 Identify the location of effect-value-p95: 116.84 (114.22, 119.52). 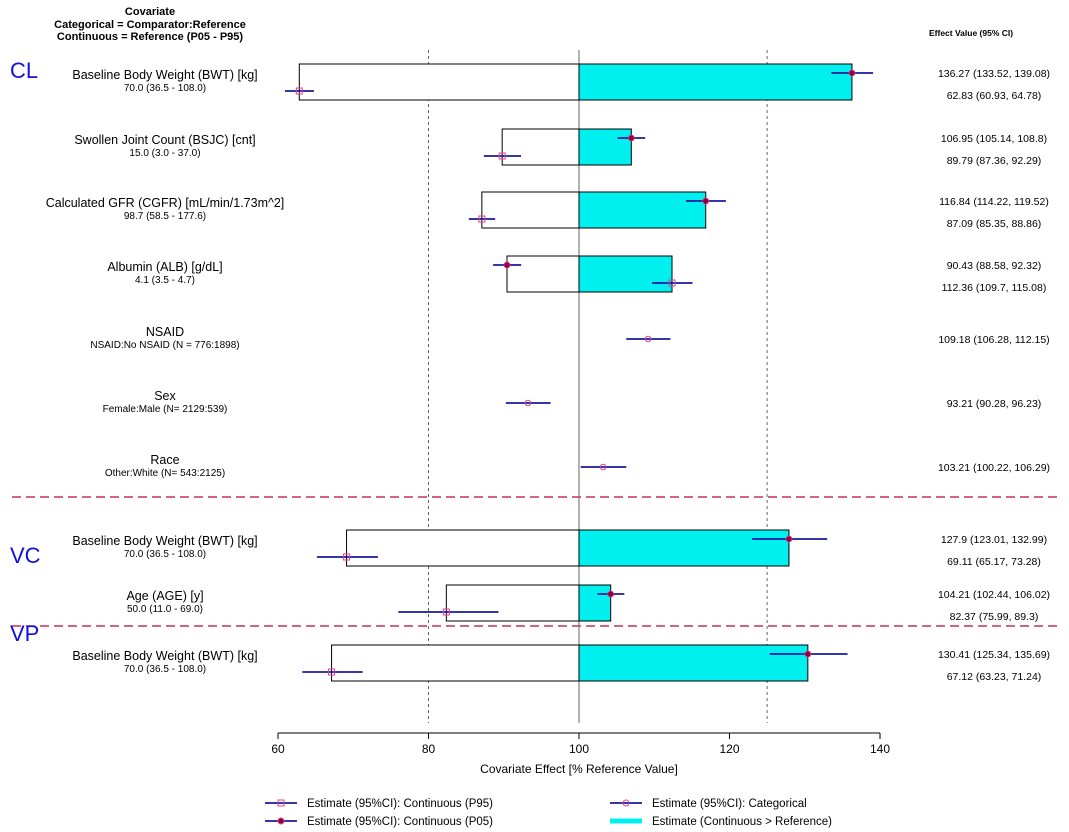
(994, 202).